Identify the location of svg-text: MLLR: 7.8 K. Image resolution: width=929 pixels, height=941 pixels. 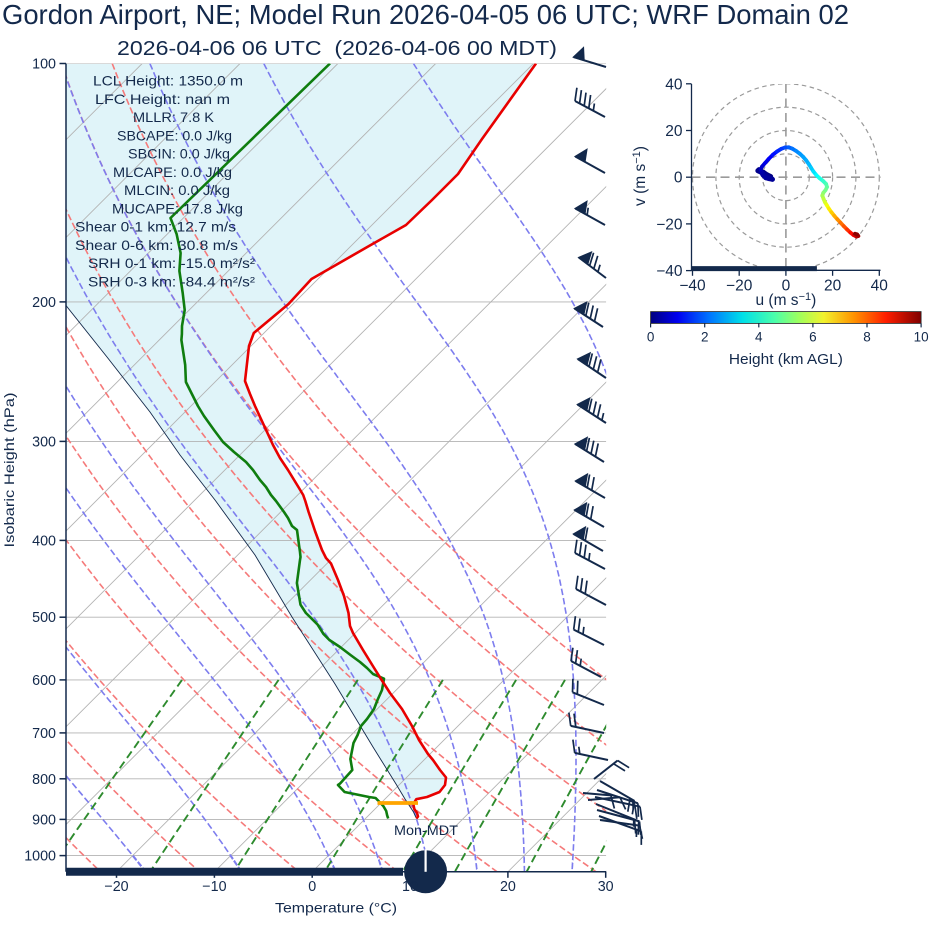
(174, 117).